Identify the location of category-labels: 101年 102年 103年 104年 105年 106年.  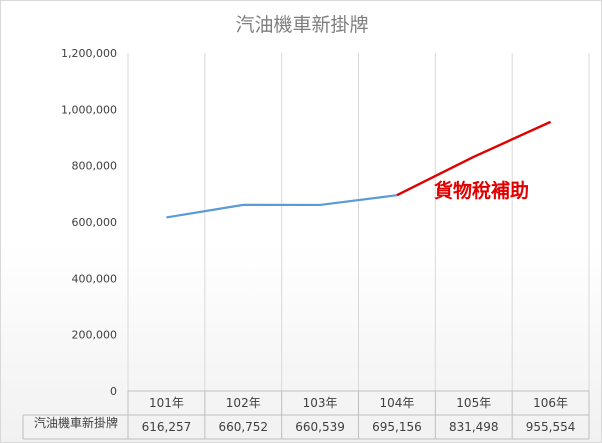
(358, 403).